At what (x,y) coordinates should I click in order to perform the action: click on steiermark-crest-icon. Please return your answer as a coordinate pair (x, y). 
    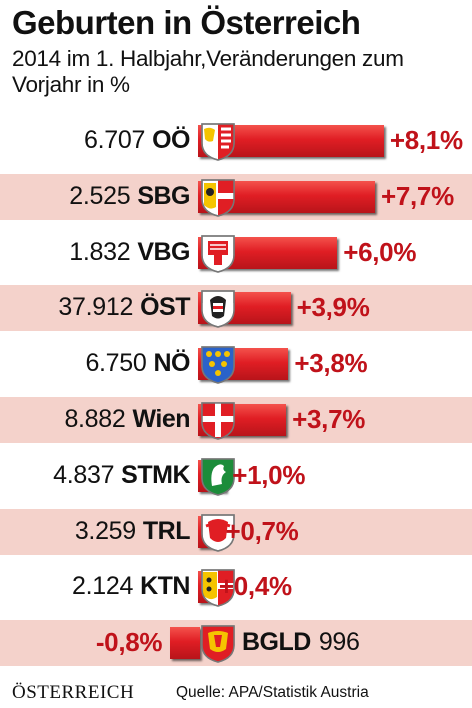
    Looking at the image, I should click on (218, 476).